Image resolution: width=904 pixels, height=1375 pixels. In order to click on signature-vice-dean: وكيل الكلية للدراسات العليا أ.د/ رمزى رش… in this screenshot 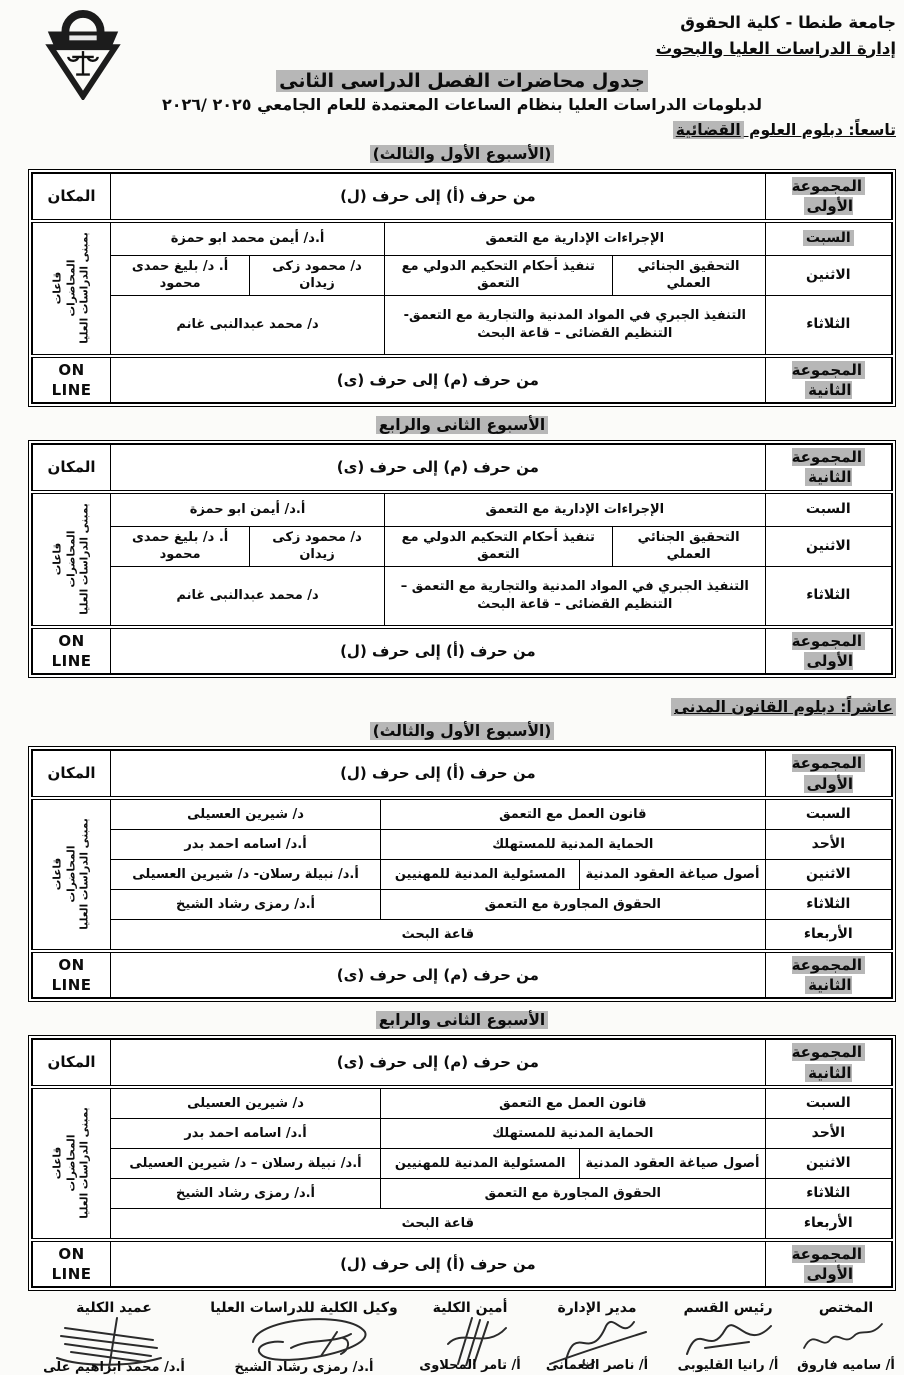, I will do `click(304, 1337)`.